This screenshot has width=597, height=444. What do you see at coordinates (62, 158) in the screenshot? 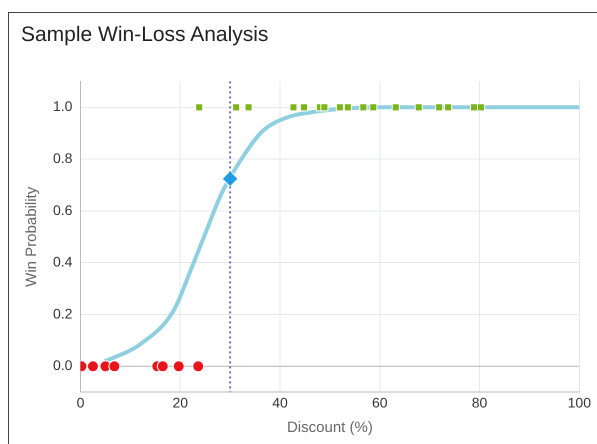
I see `y-tick-label: 0.8` at bounding box center [62, 158].